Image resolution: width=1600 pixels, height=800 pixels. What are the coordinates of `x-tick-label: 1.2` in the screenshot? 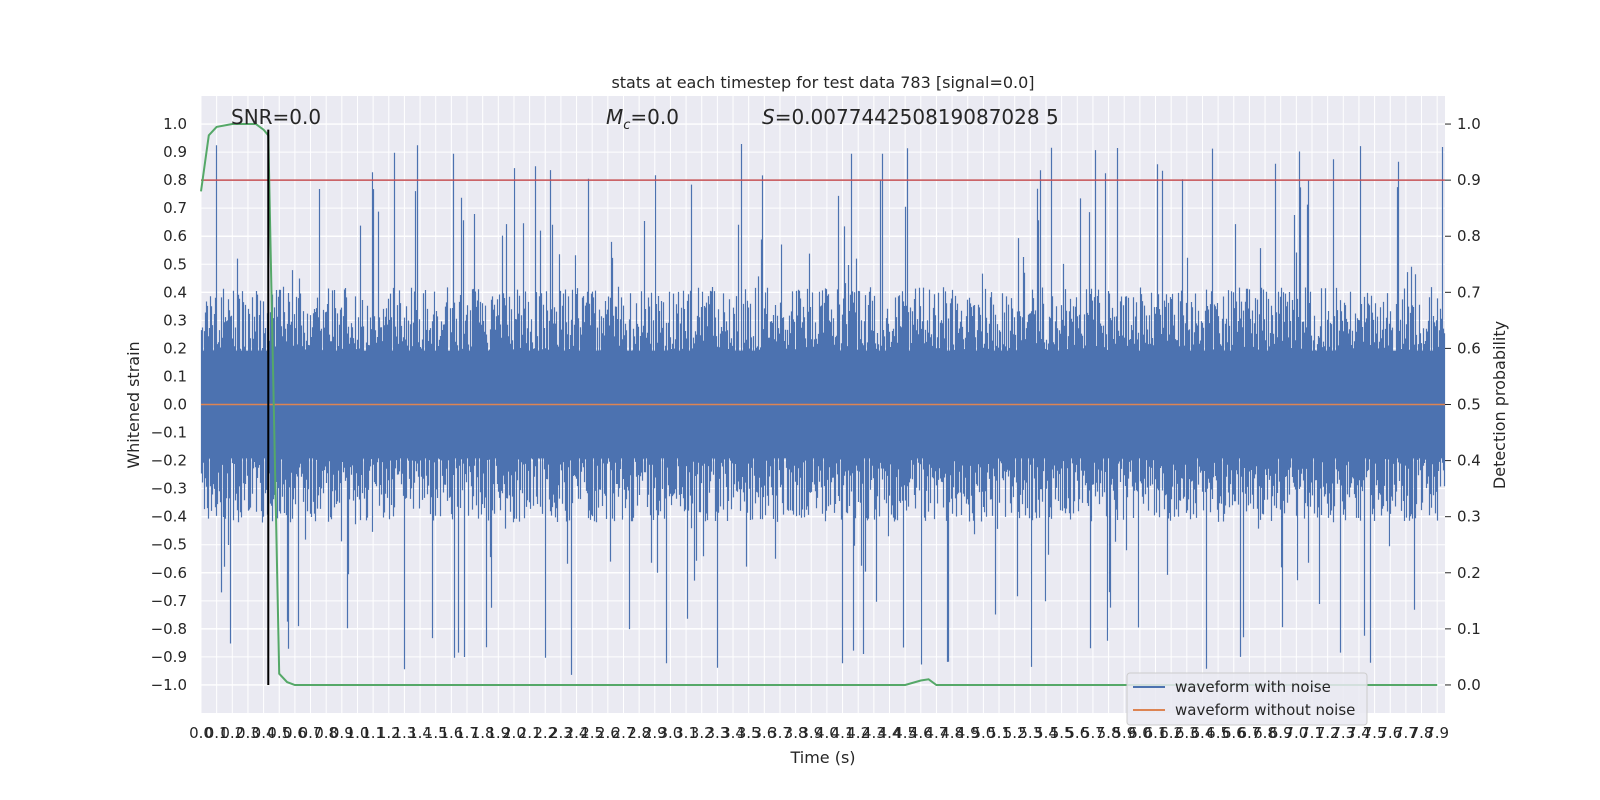 It's located at (389, 733).